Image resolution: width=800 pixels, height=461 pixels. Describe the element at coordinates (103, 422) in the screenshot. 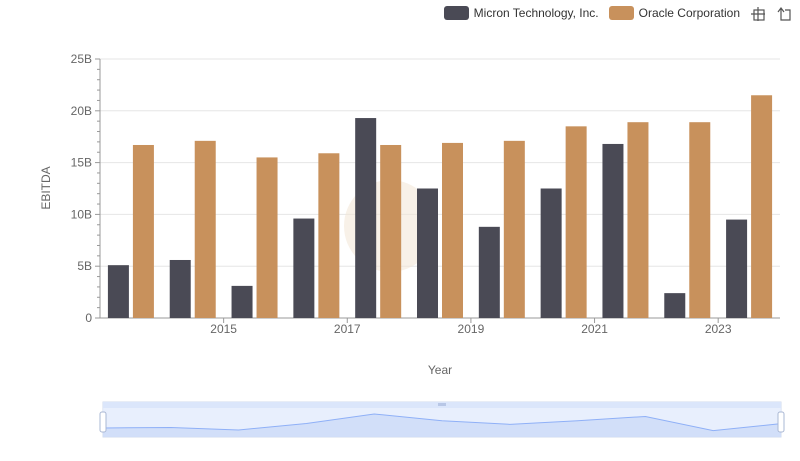

I see `datazoom-handle-left` at that location.